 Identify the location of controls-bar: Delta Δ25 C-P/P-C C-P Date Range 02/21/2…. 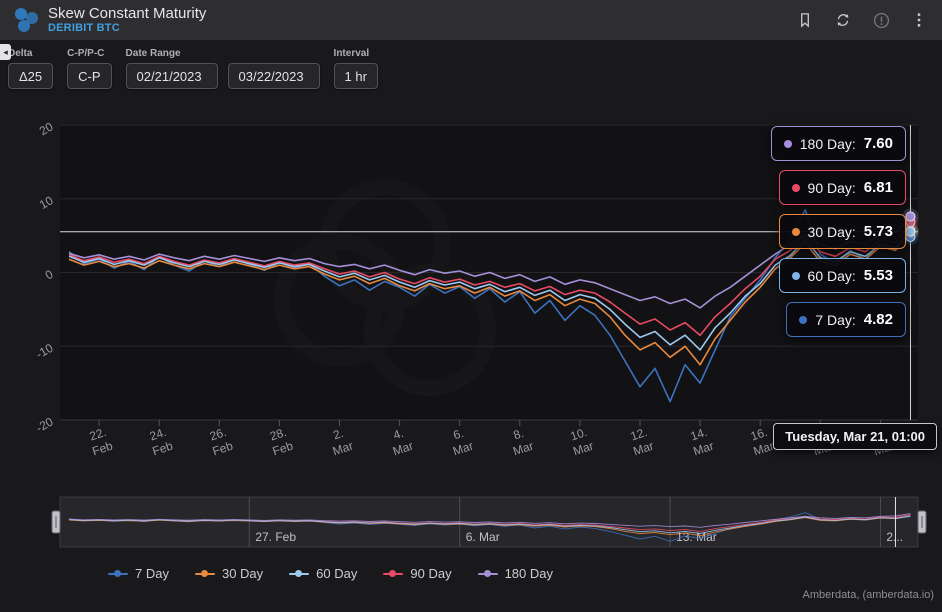
(471, 69).